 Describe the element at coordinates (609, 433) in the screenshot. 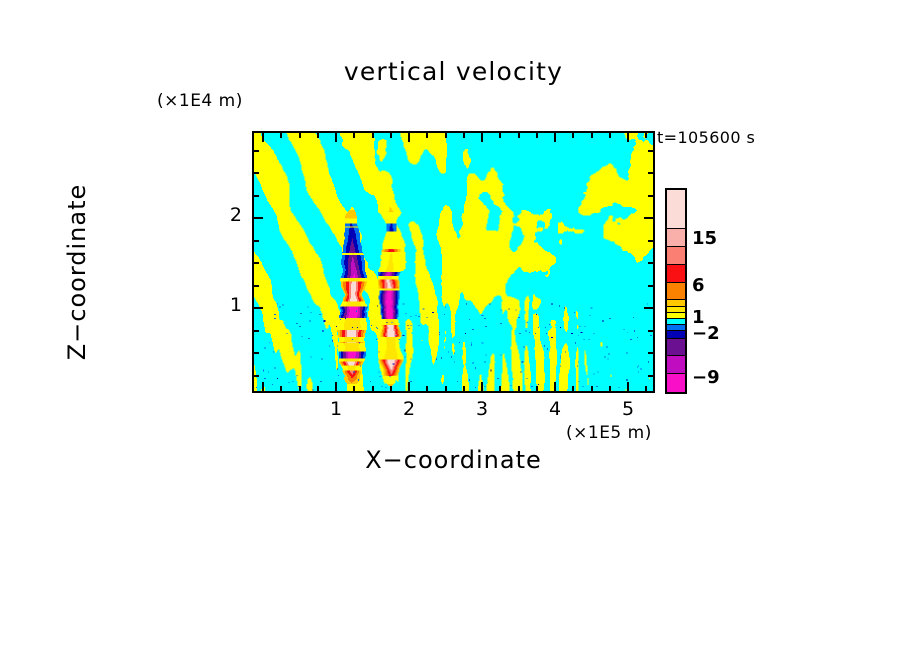

I see `x-axis-unit-label: (×1E5 m)` at that location.